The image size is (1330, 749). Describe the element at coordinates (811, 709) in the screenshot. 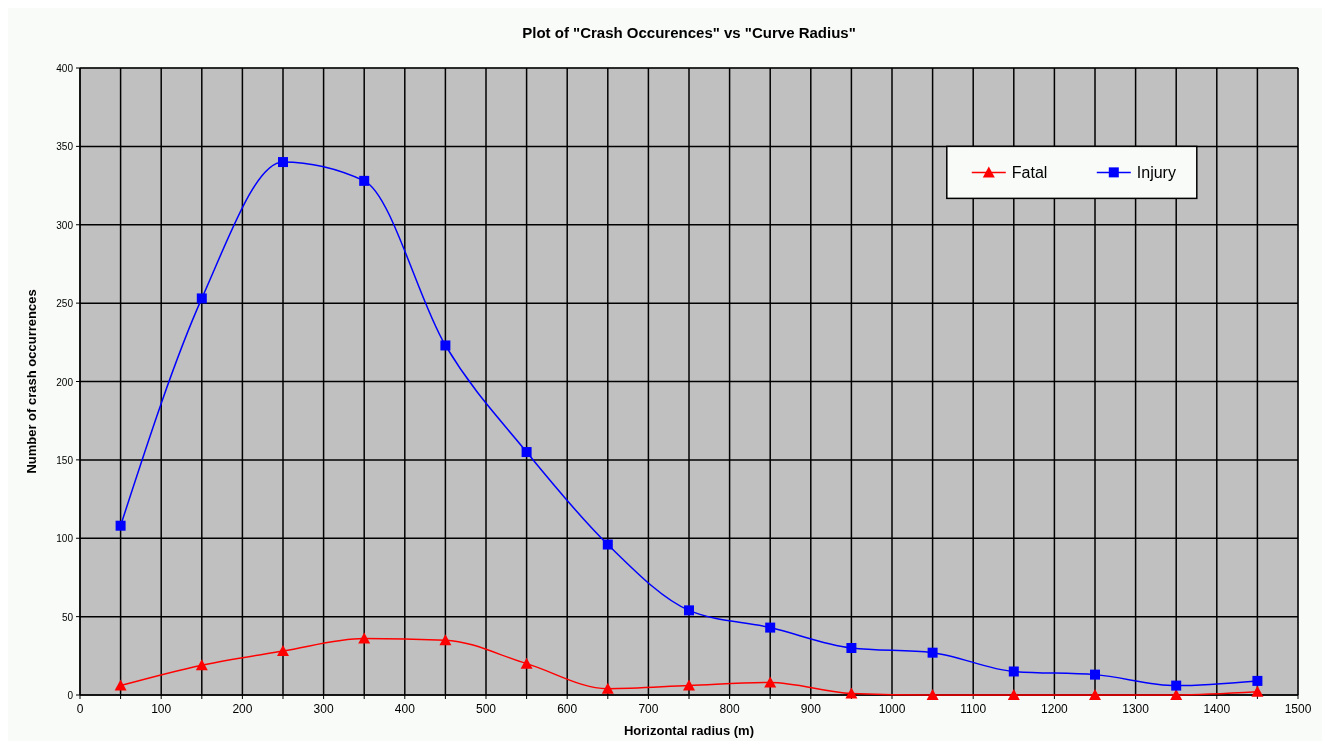

I see `x-tick-label: 900` at that location.